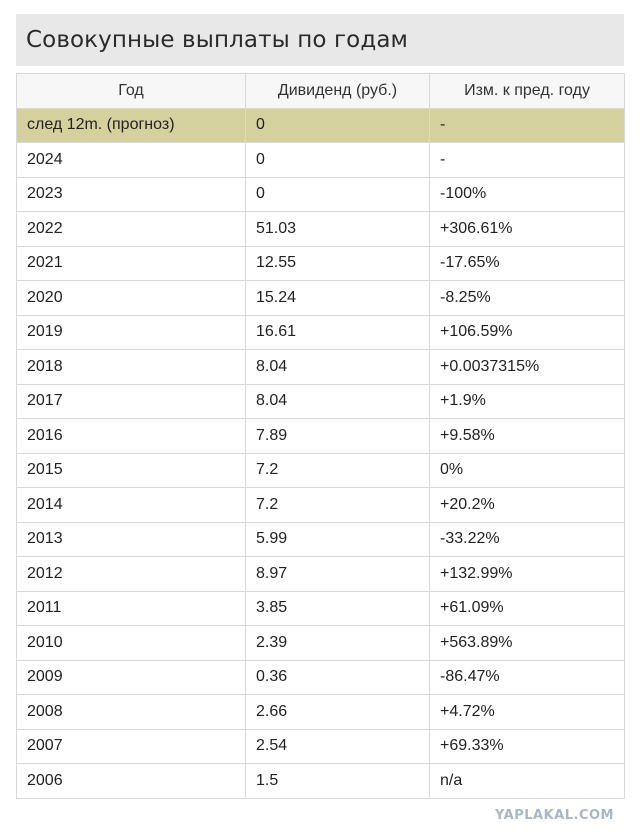 Image resolution: width=640 pixels, height=837 pixels. I want to click on table-row: 2011 3.85 +61.09%, so click(320, 608).